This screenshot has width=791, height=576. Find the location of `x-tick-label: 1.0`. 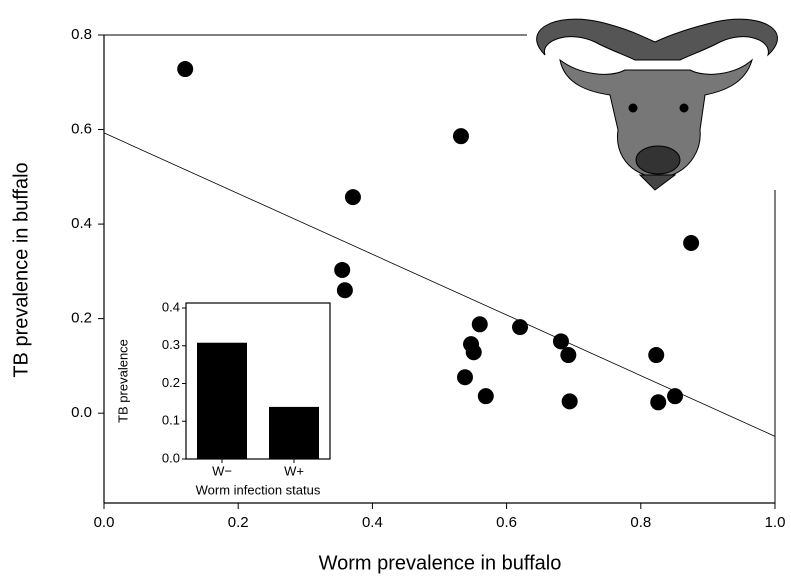

x-tick-label: 1.0 is located at coordinates (775, 522).